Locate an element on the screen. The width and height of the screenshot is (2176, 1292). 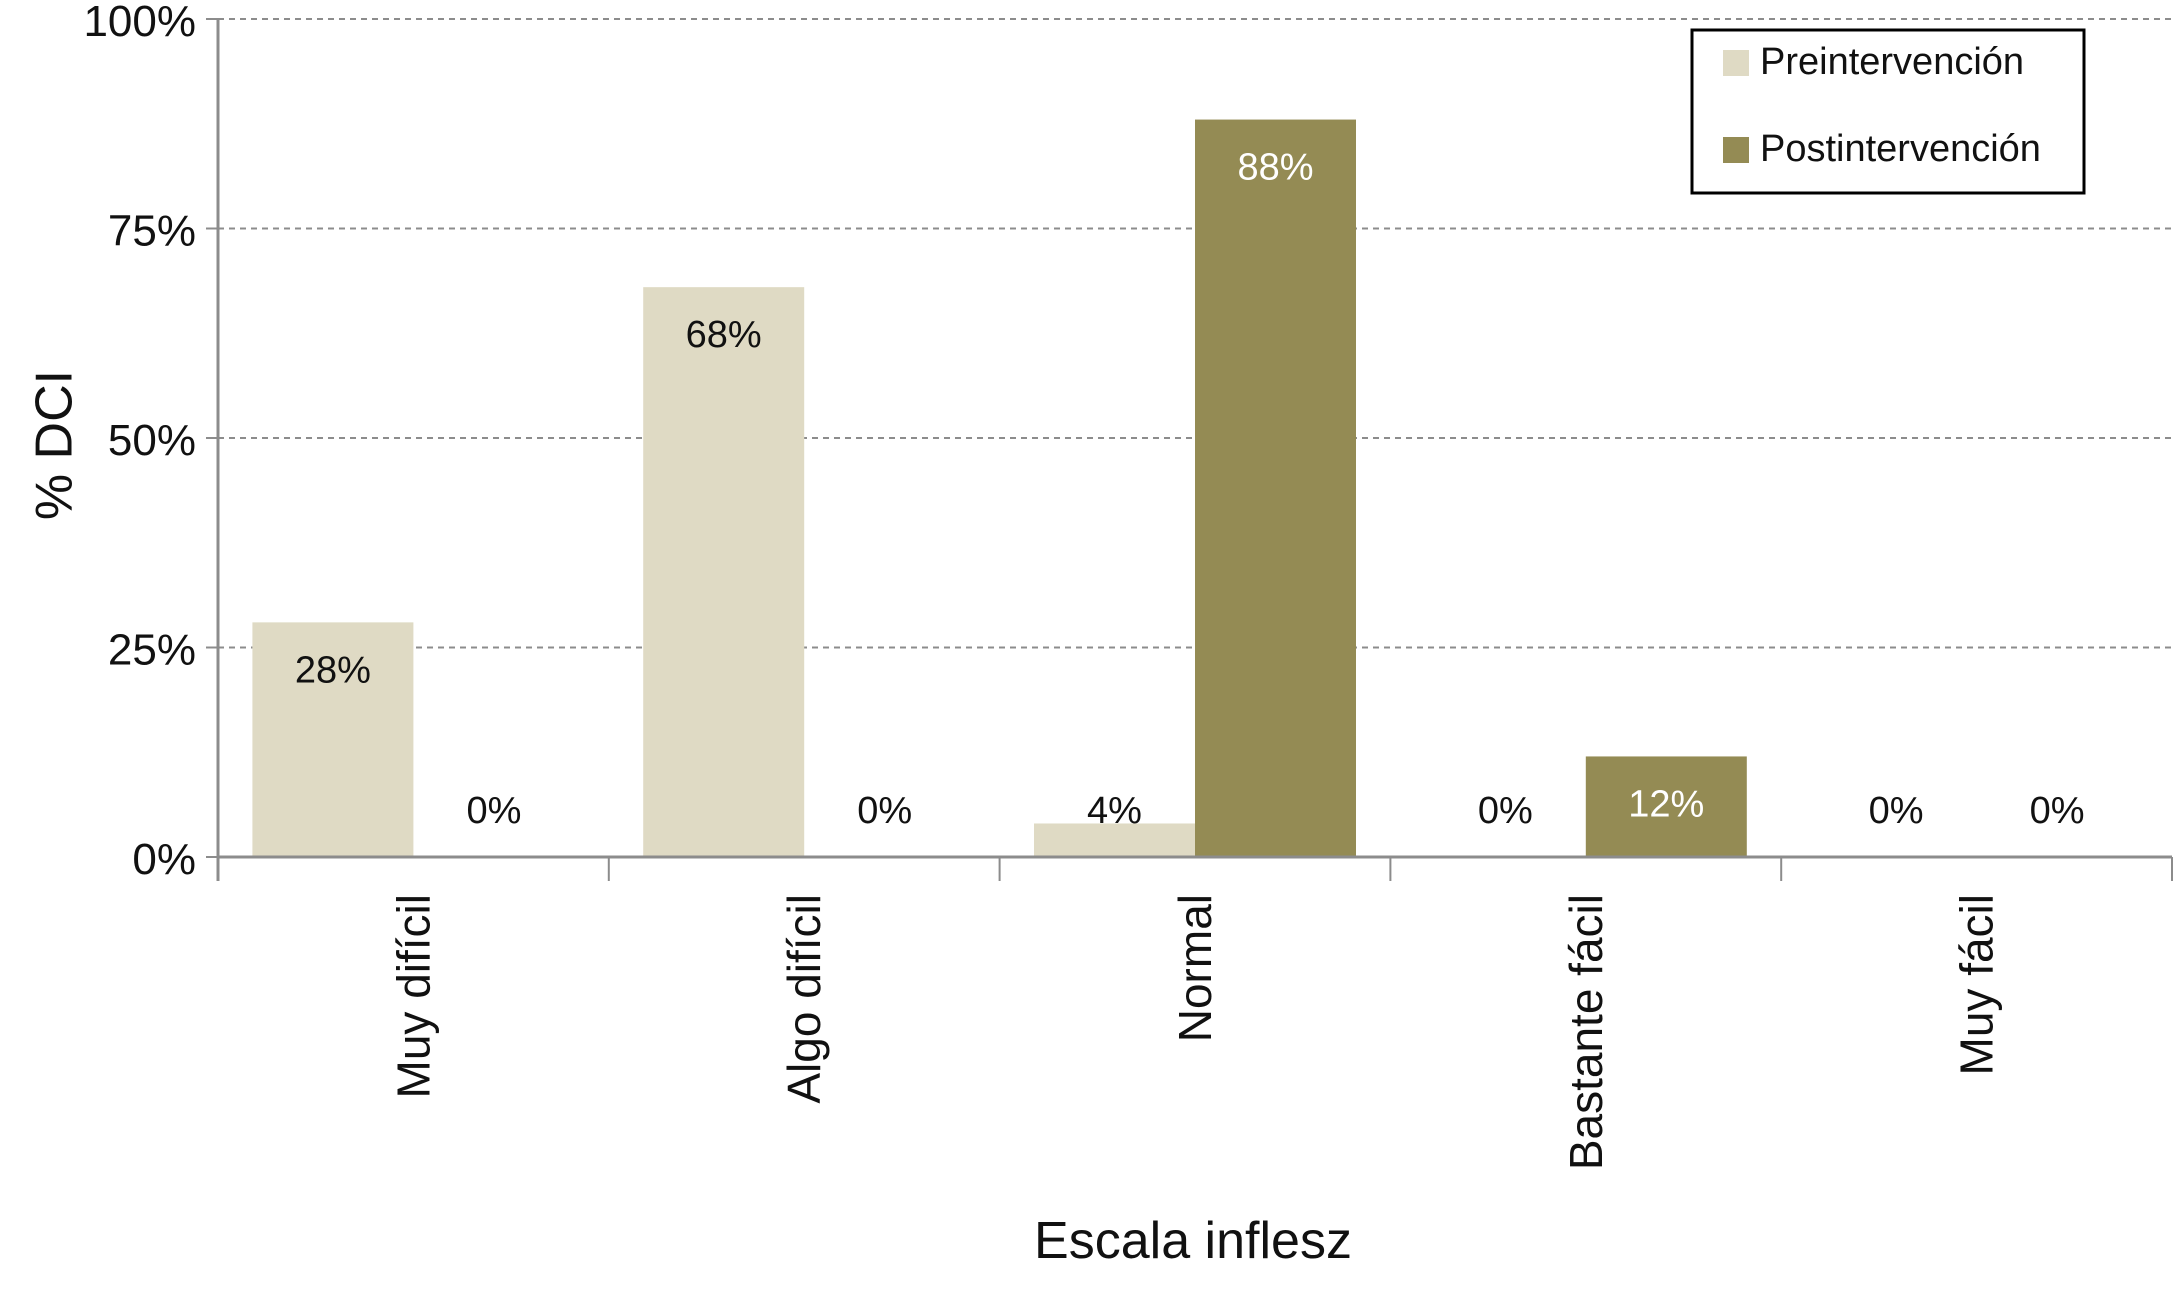
x-tick-label: Normal is located at coordinates (1195, 968).